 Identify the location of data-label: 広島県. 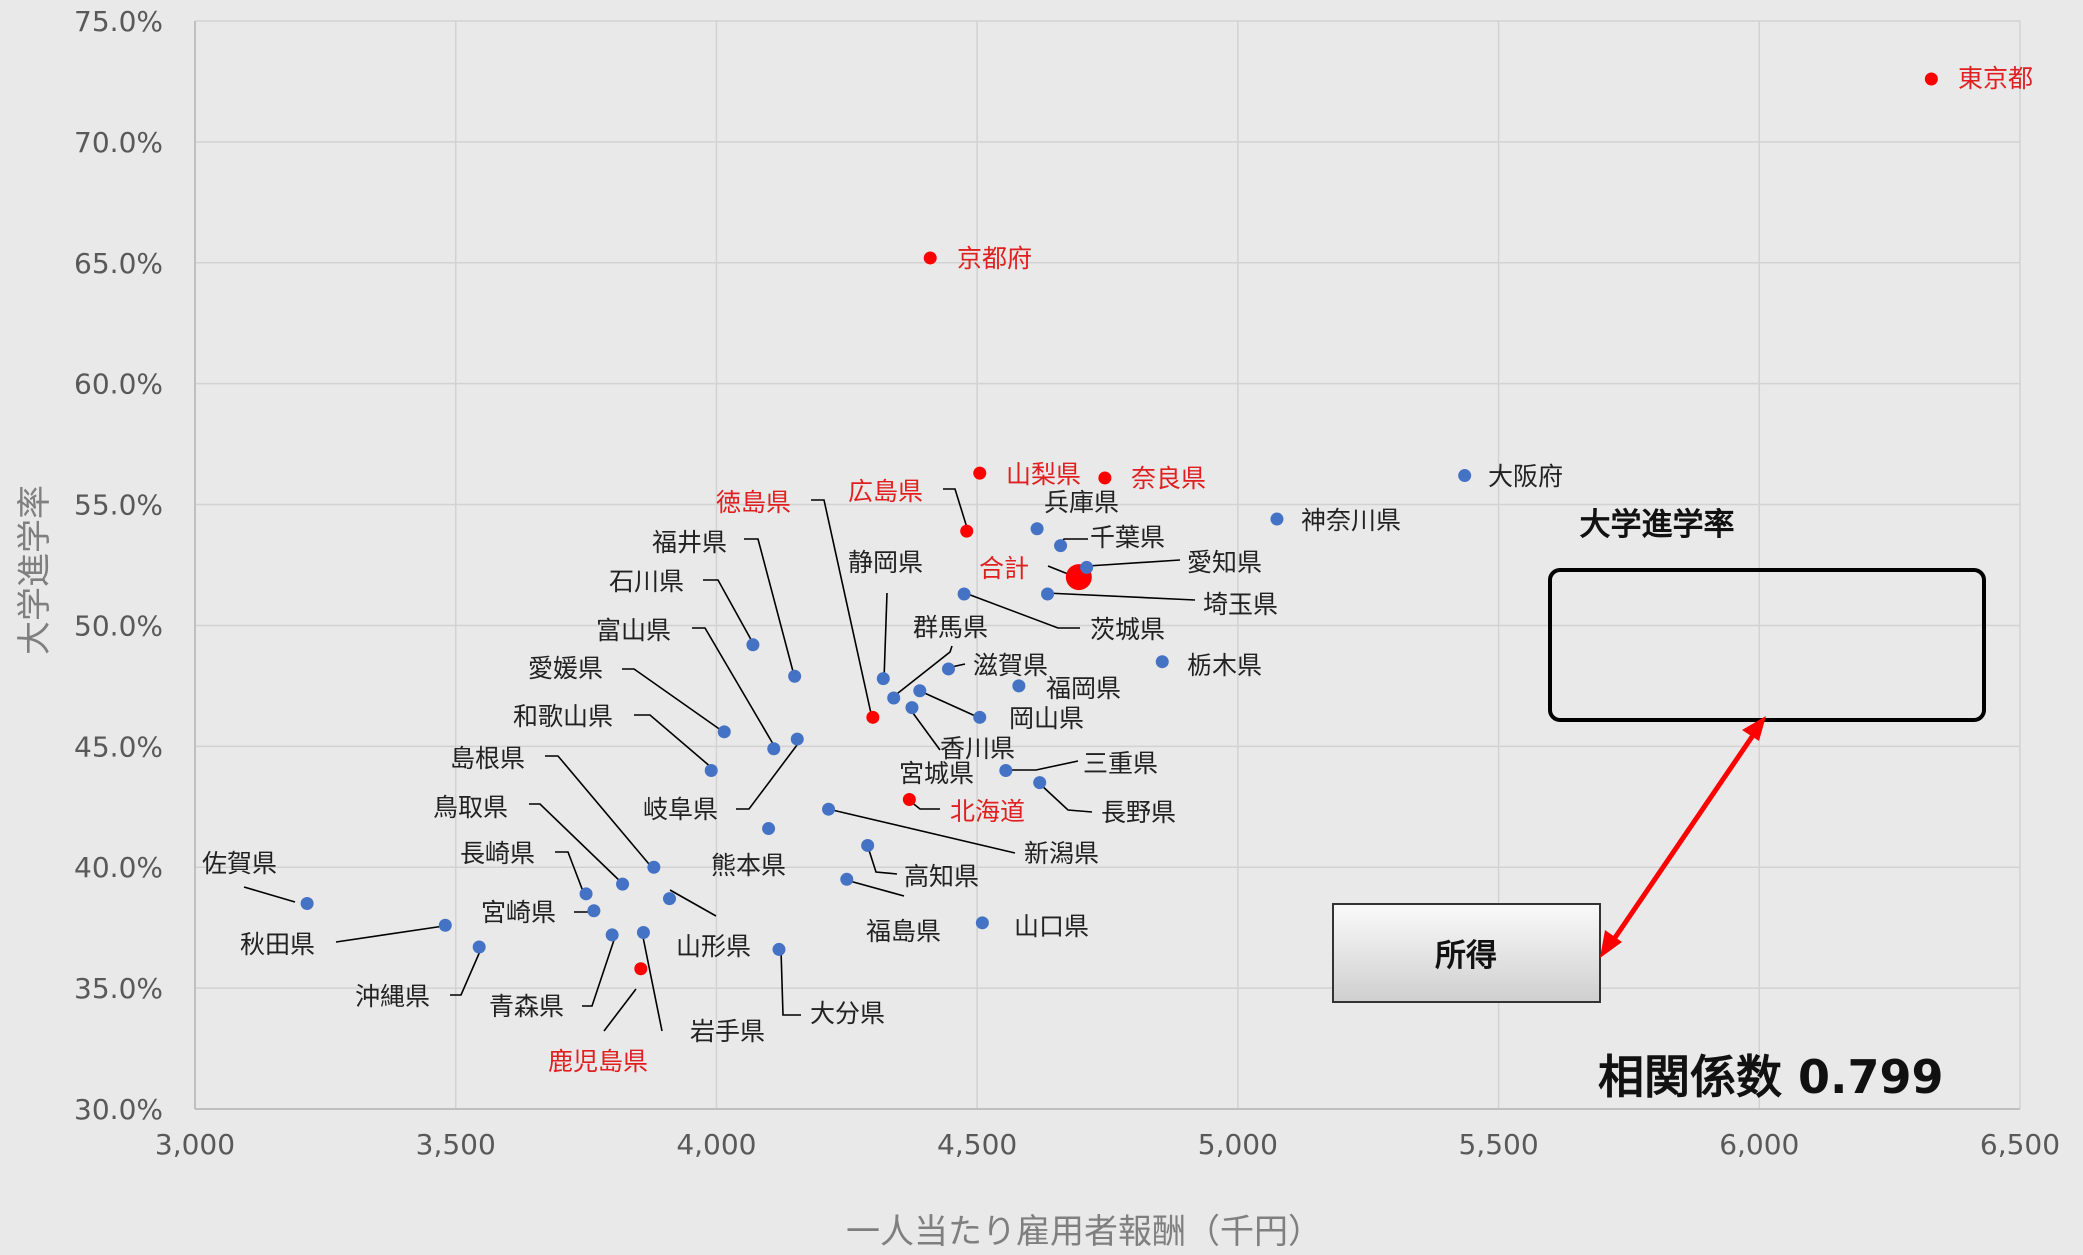
(885, 491).